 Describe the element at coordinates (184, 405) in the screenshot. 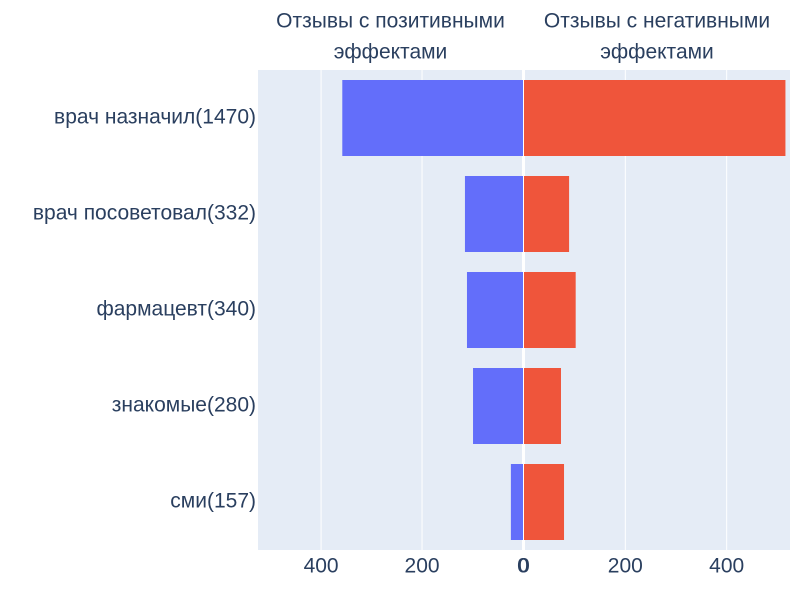

I see `y-tick-label: знакомые(280)` at that location.